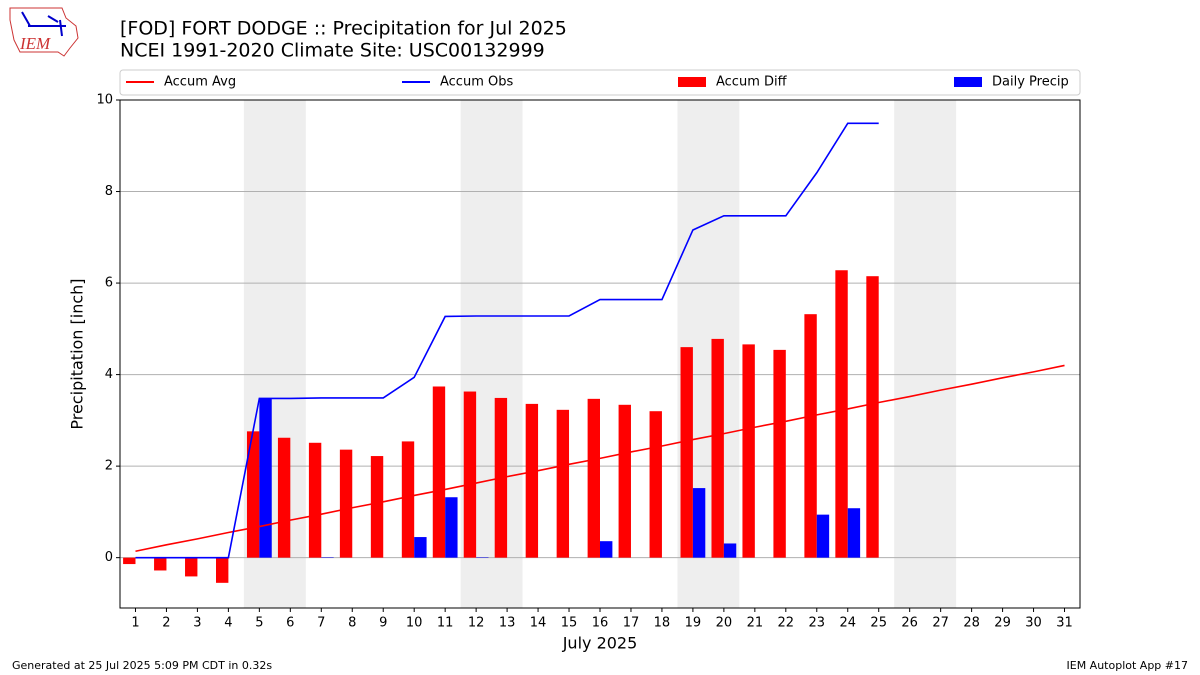 This screenshot has height=675, width=1200. I want to click on x-tick-label: 20, so click(724, 623).